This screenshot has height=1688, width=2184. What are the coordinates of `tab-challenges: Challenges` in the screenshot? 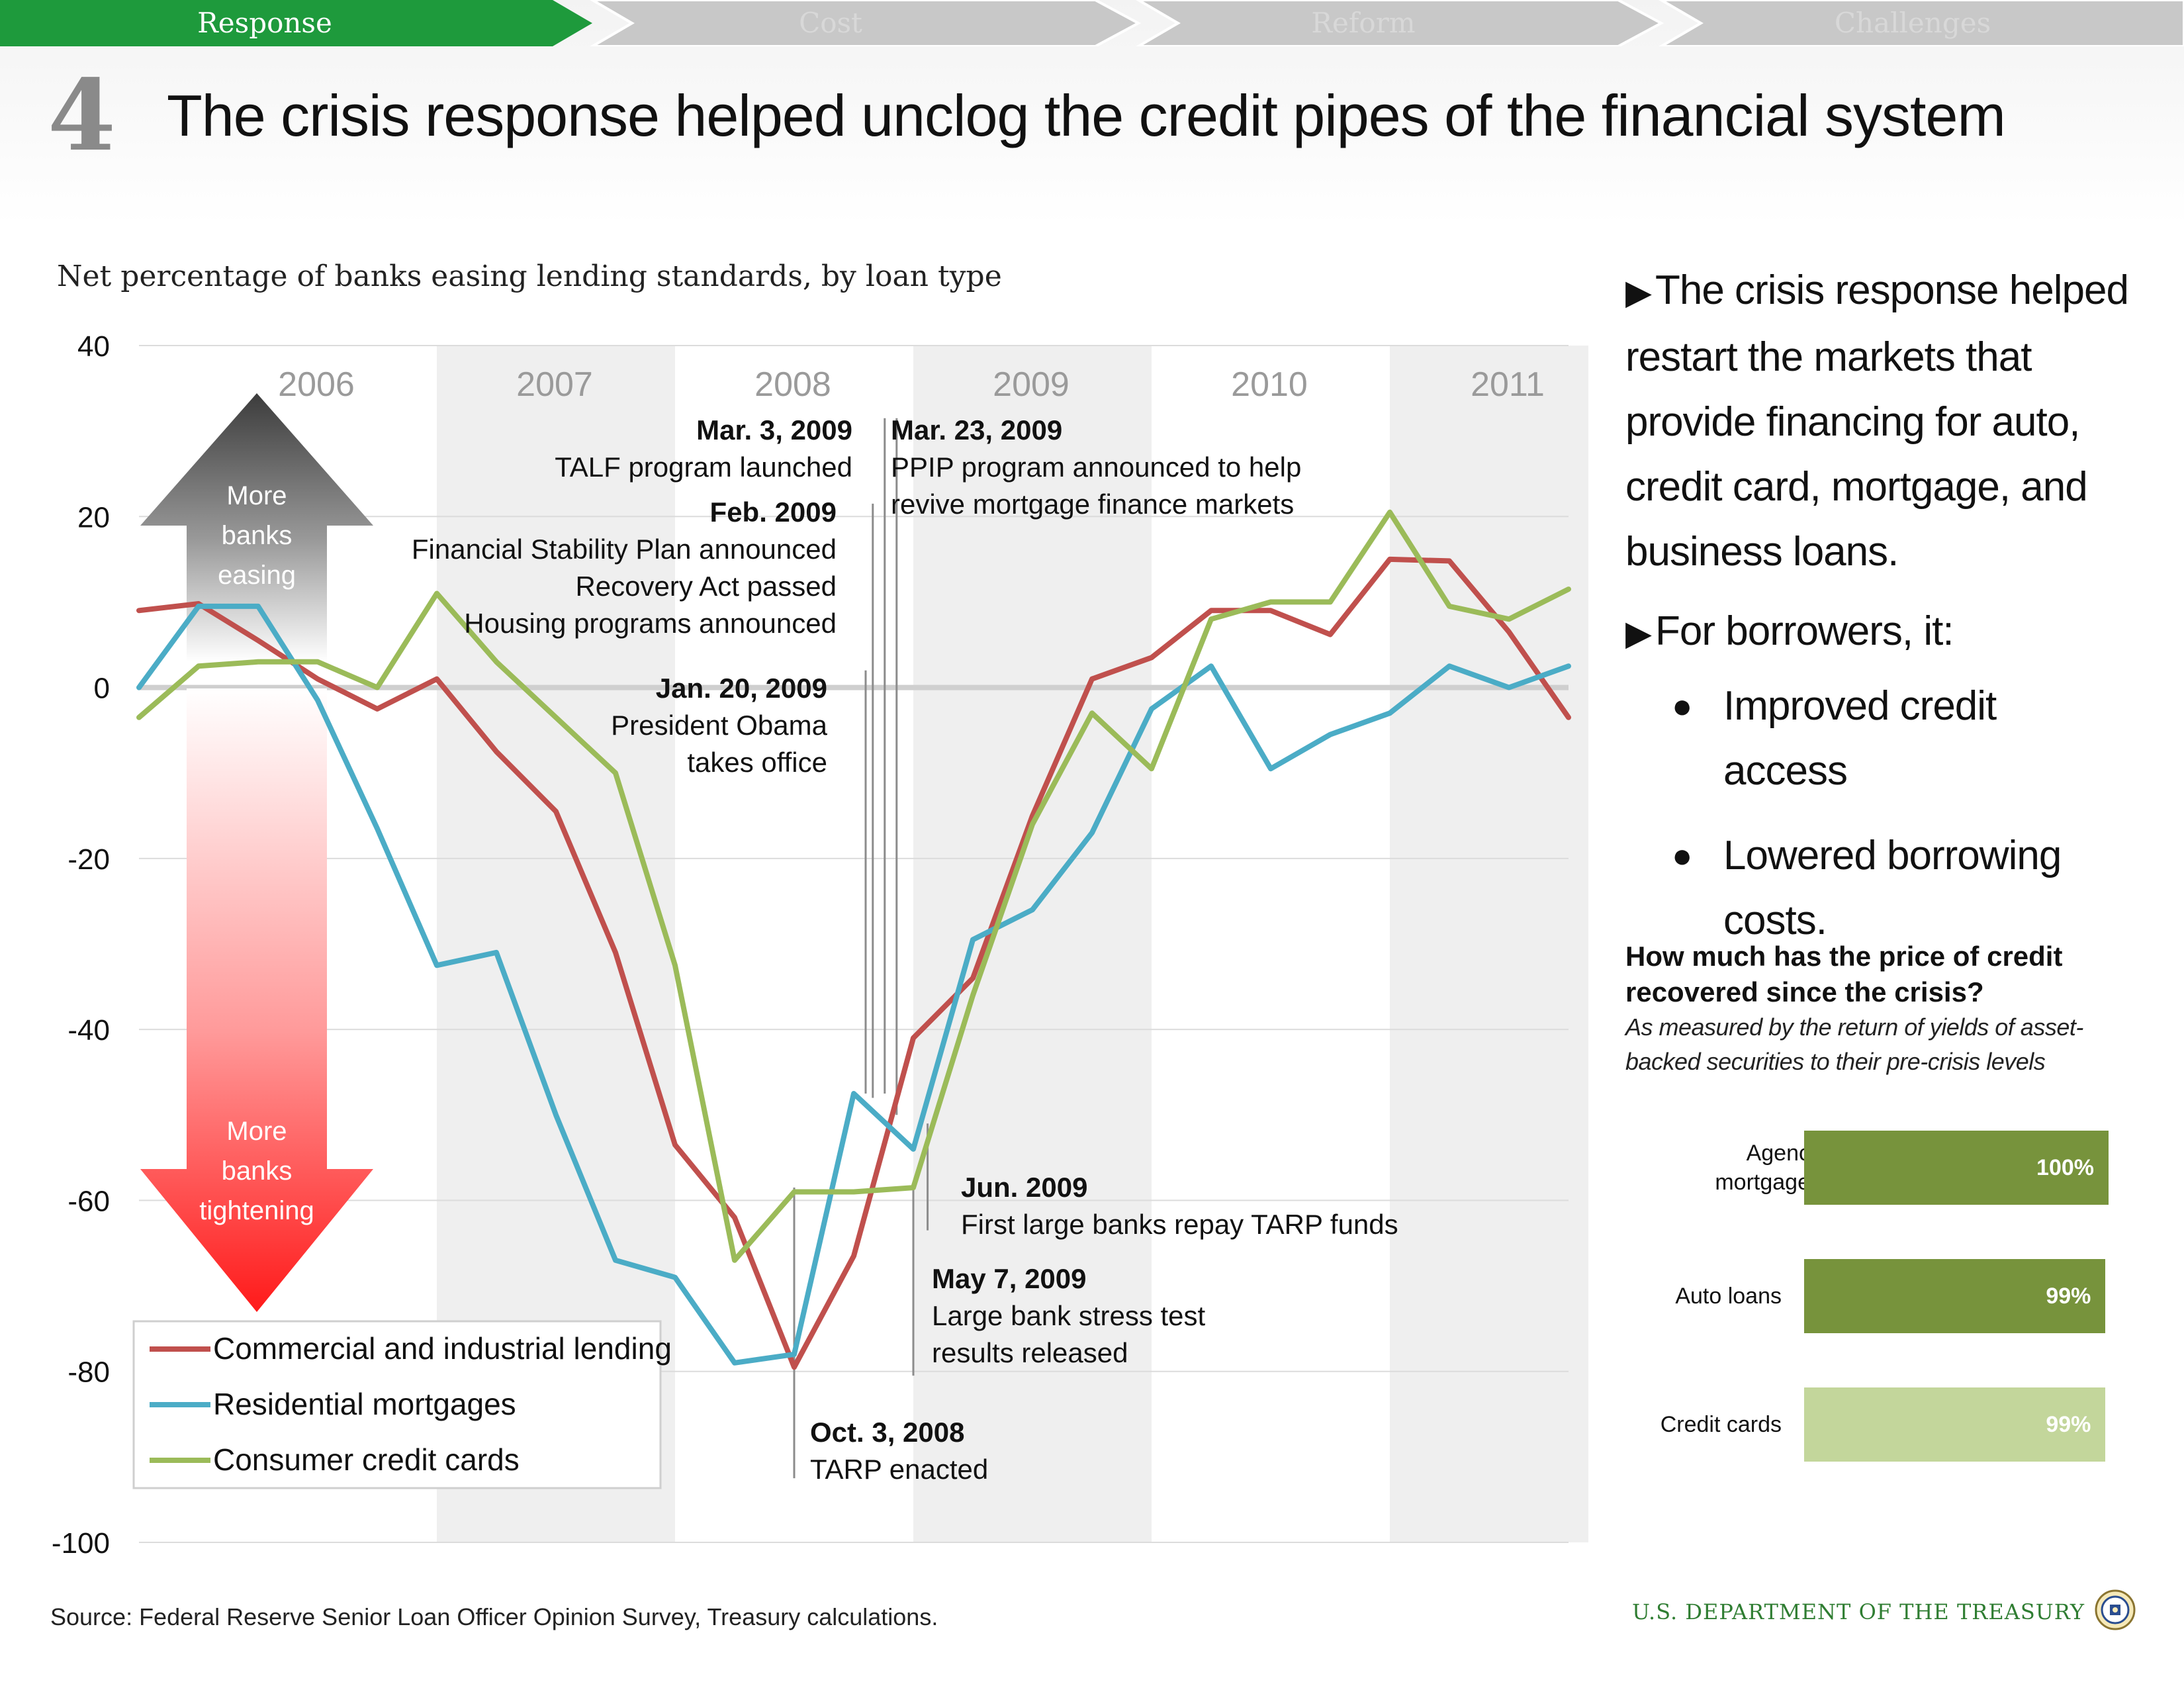 It's located at (1912, 23).